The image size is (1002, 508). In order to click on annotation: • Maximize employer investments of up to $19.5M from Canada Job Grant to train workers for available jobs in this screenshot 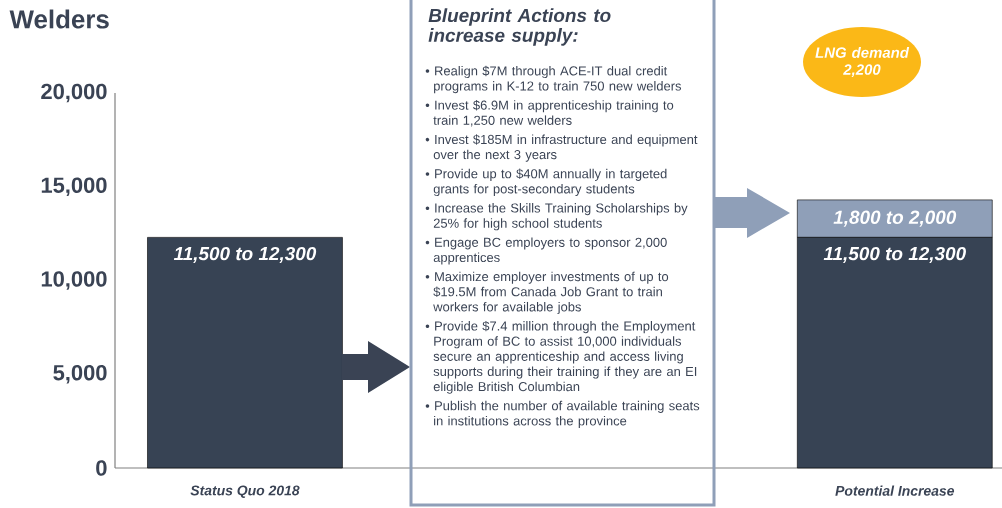, I will do `click(547, 293)`.